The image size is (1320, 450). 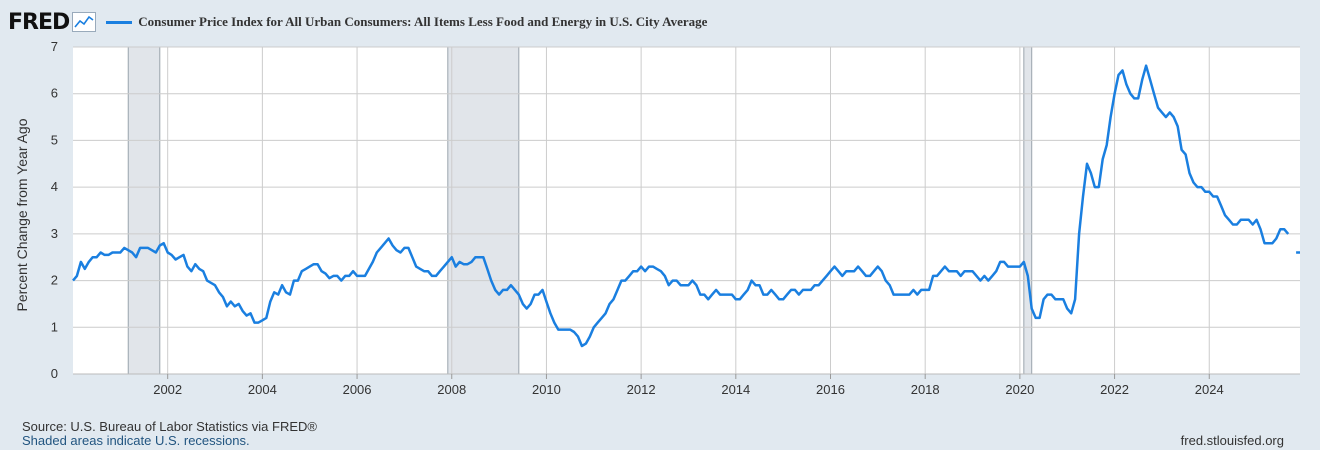 What do you see at coordinates (357, 389) in the screenshot?
I see `x-tick-label: 2006` at bounding box center [357, 389].